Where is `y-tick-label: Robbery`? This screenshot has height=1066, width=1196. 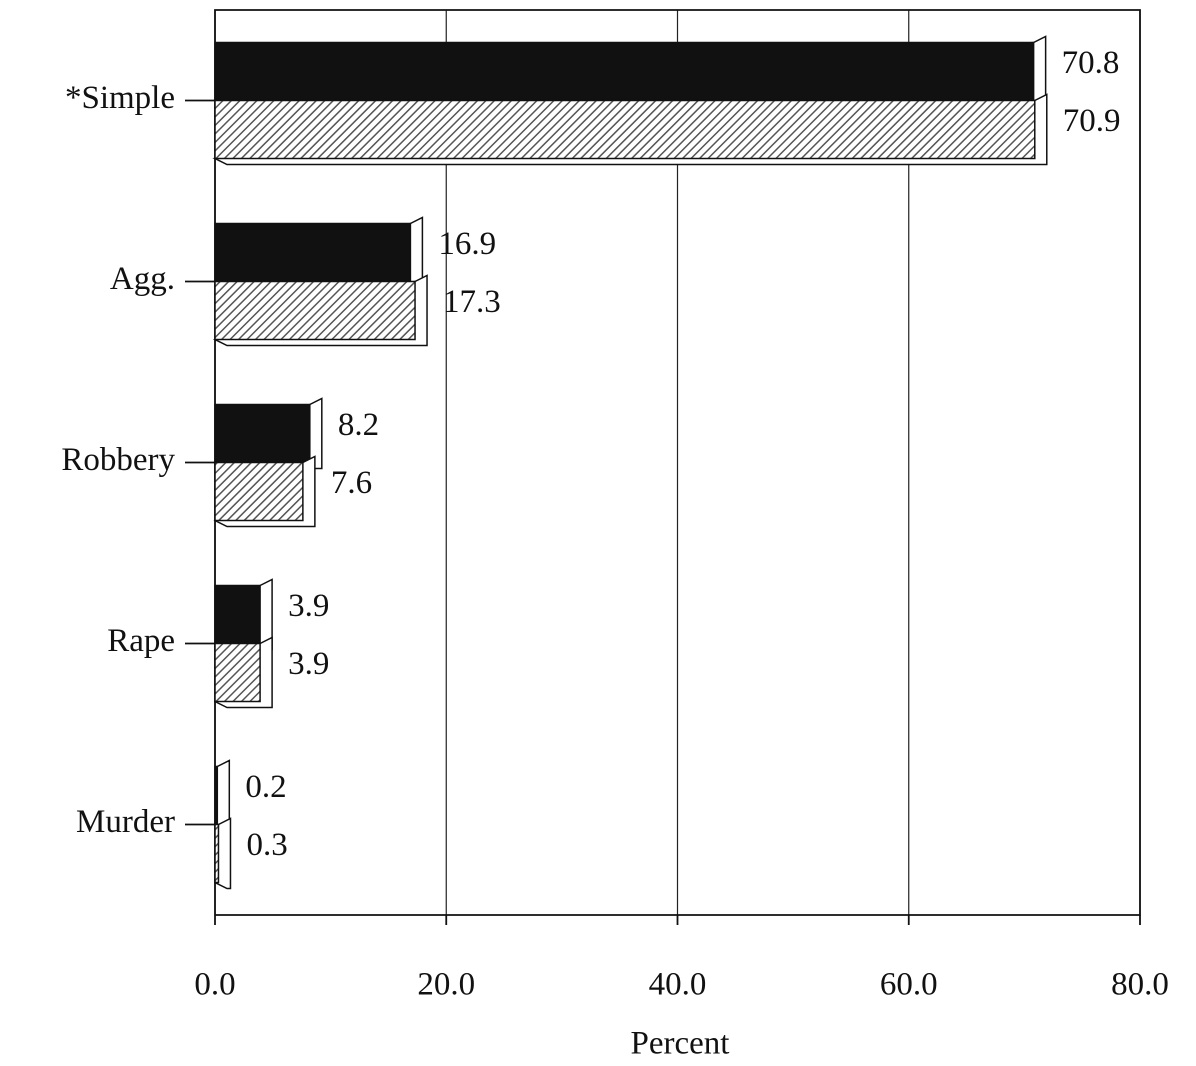 y-tick-label: Robbery is located at coordinates (118, 460).